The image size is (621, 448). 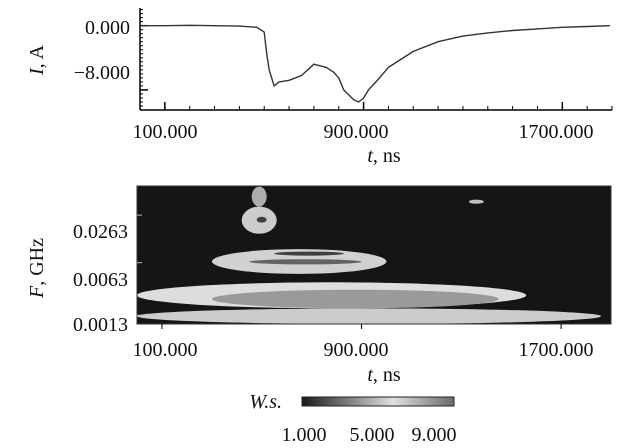 I want to click on current-y-axis-title: I, A, so click(x=37, y=60).